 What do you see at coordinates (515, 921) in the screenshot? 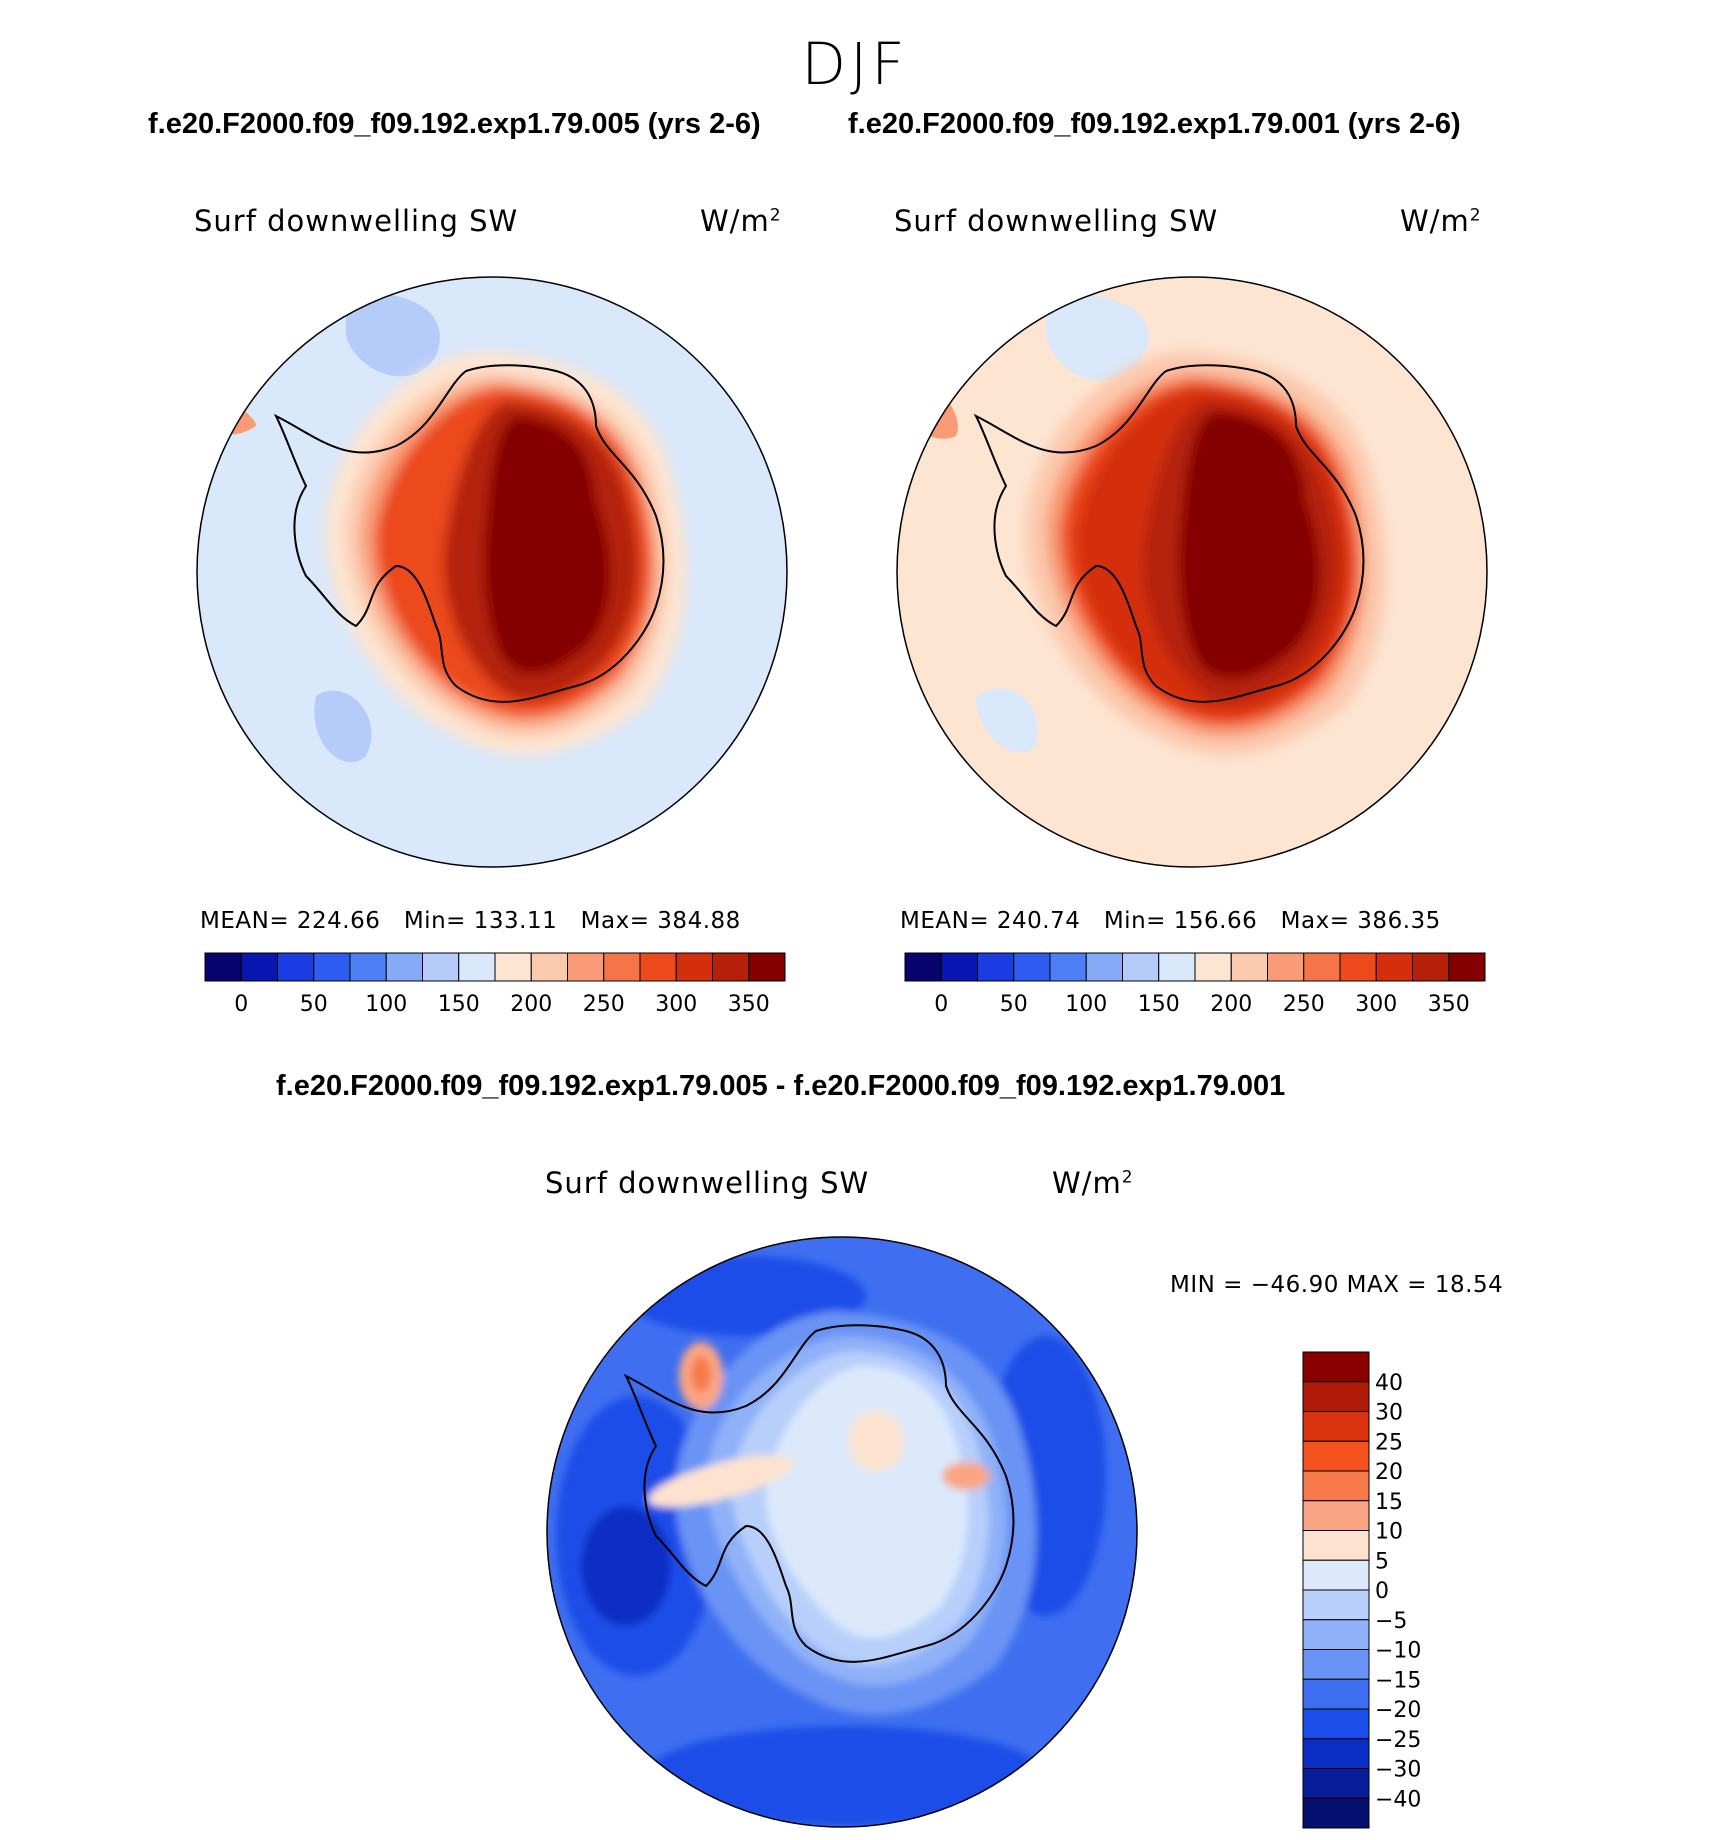
I see `panel1-min: 133.11` at bounding box center [515, 921].